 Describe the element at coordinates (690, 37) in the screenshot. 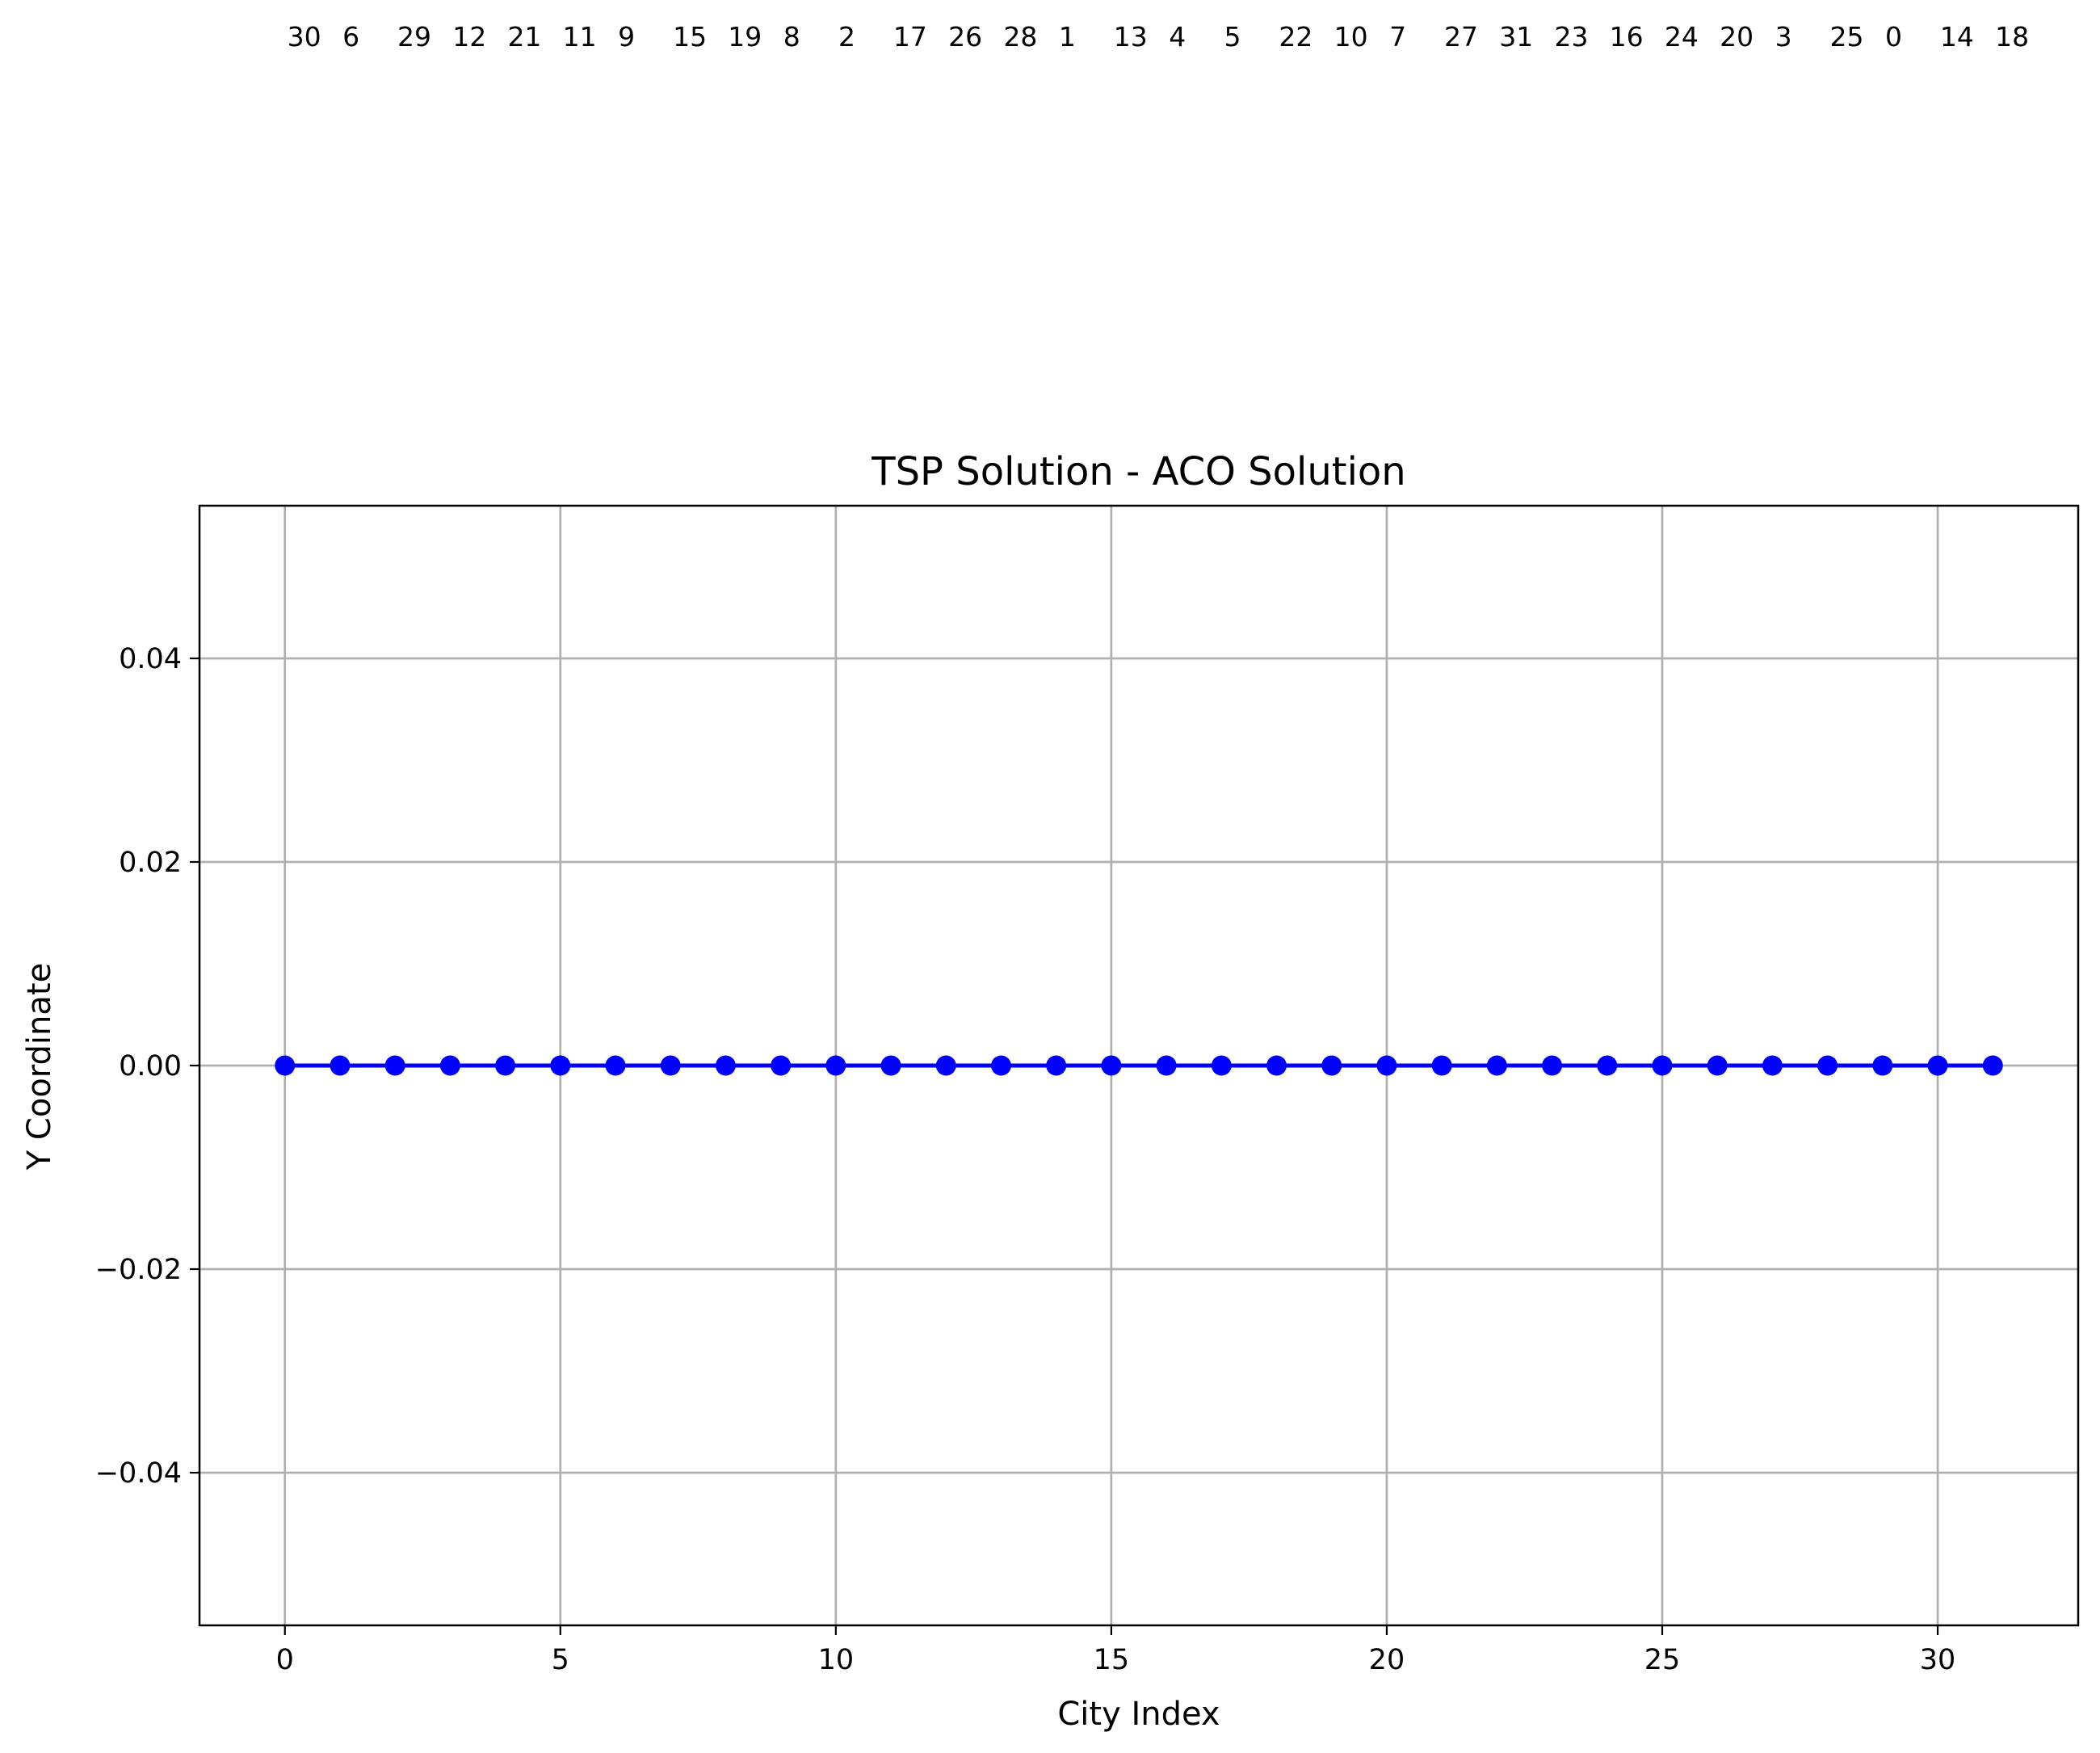

I see `city-label: 15` at that location.